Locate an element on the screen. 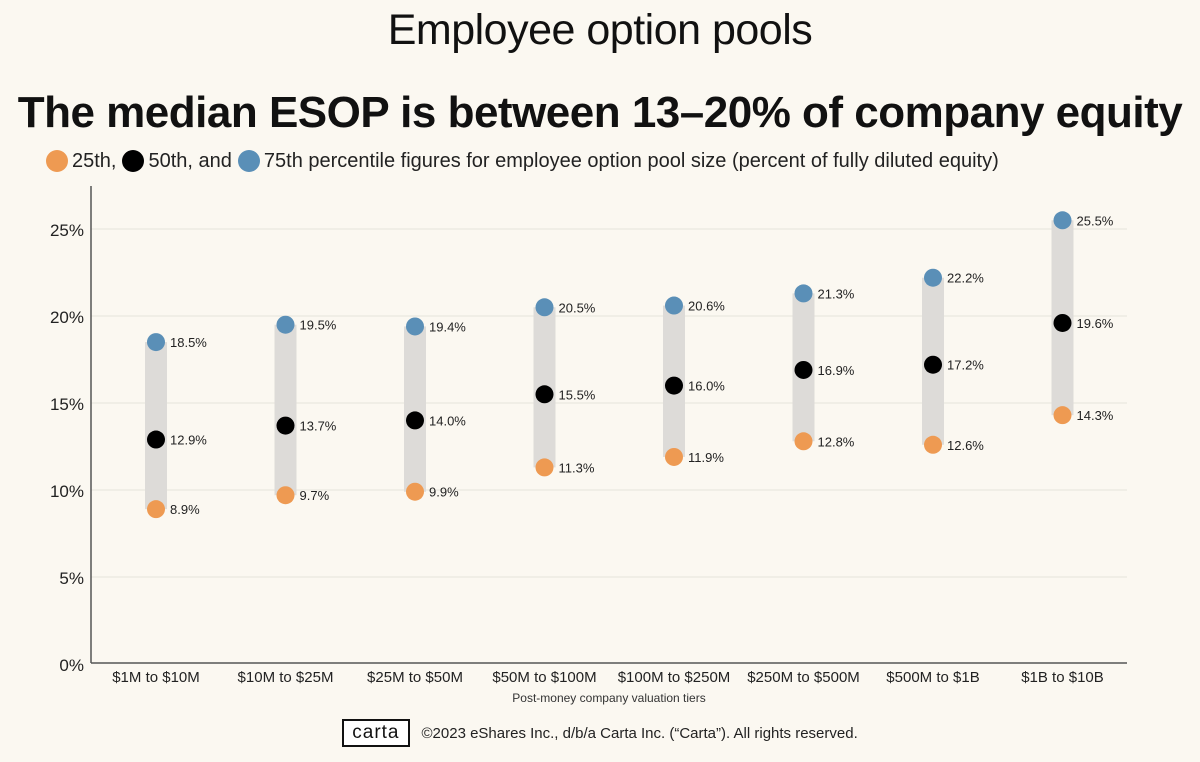 The width and height of the screenshot is (1200, 762). legend-dot-25th is located at coordinates (57, 161).